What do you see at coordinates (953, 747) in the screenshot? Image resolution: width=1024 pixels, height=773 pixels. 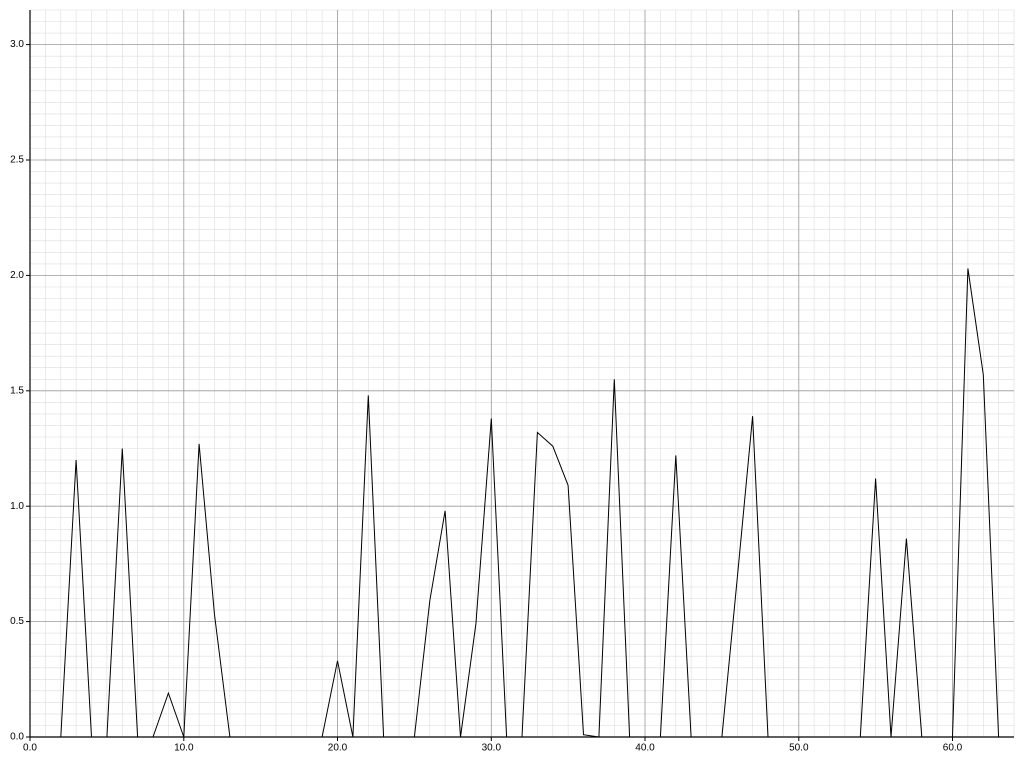 I see `x-tick-label: 60.0` at bounding box center [953, 747].